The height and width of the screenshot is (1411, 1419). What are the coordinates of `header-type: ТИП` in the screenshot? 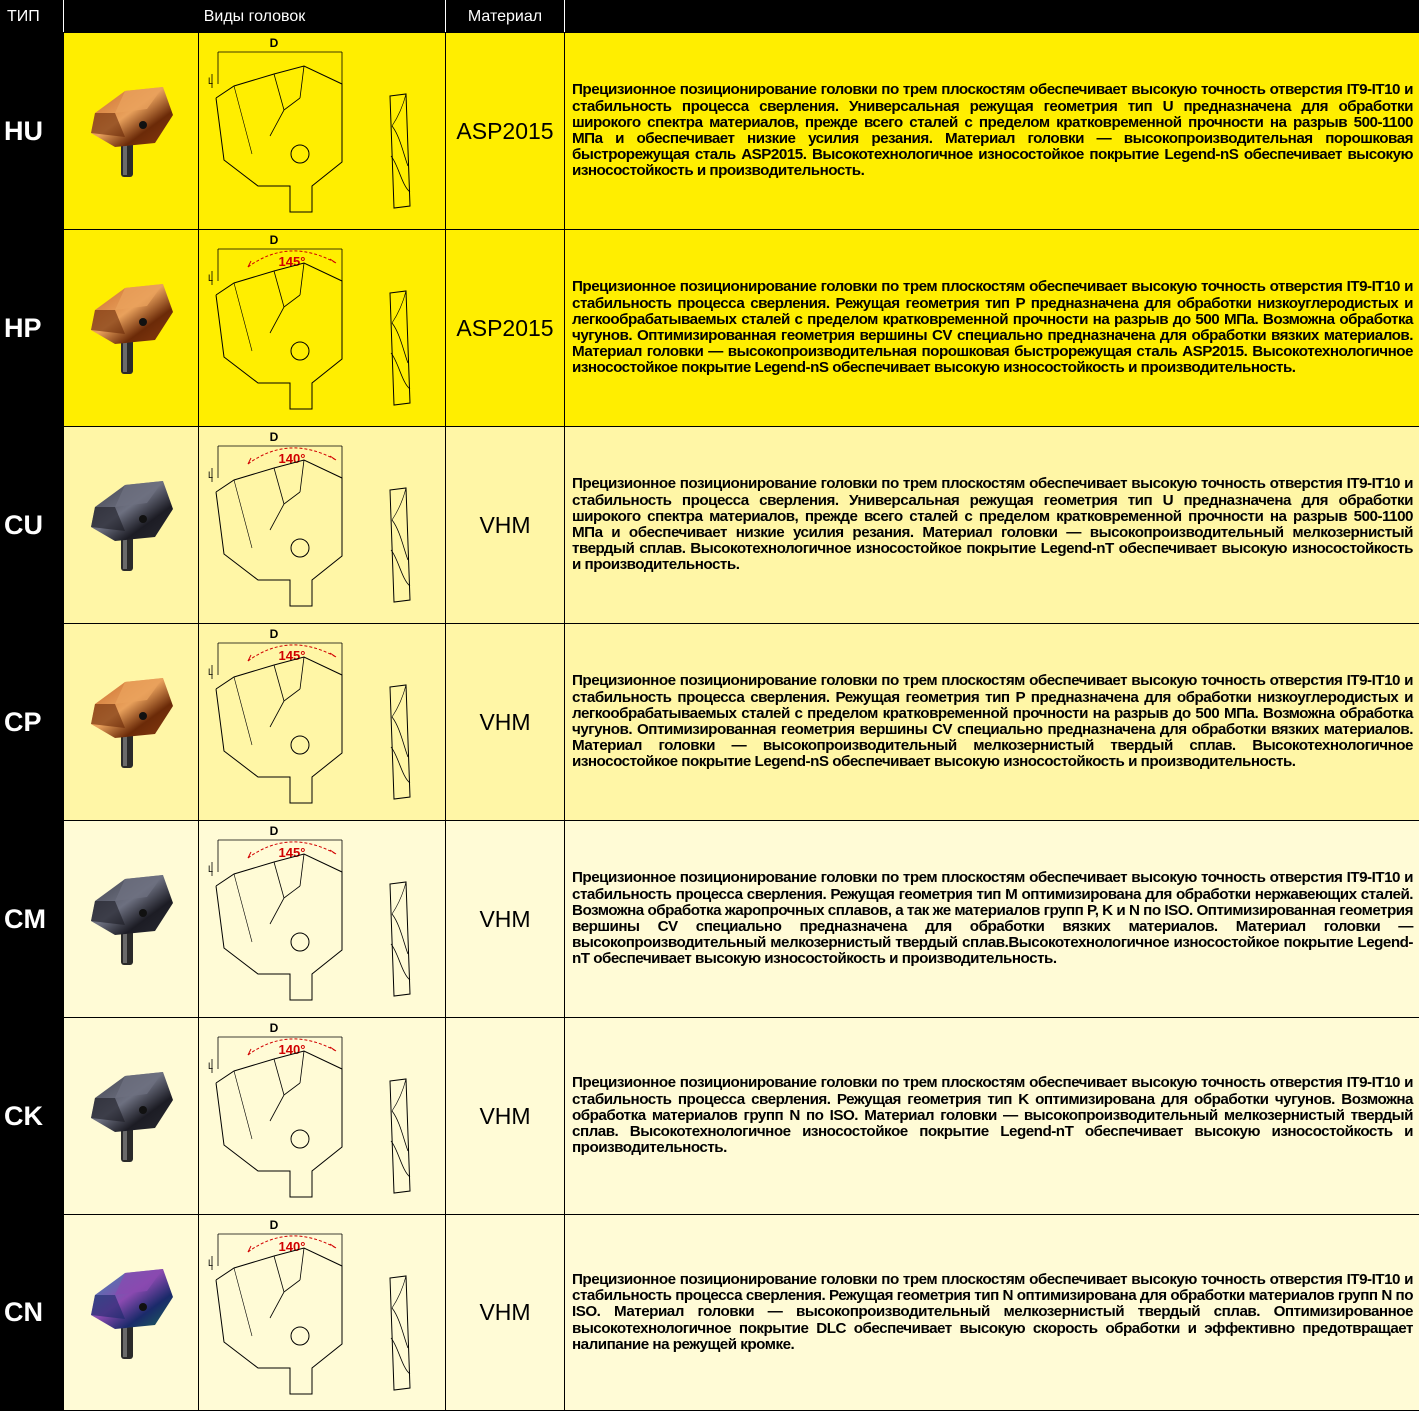 It's located at (32, 17).